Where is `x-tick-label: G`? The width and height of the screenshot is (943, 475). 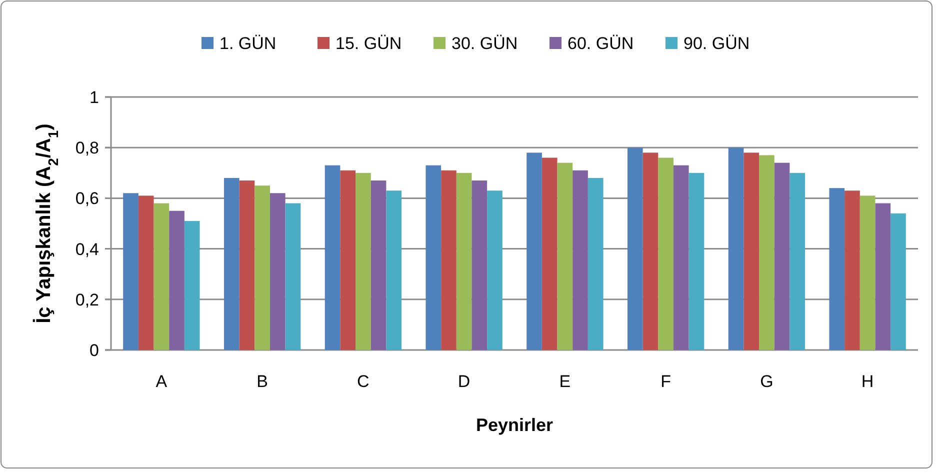
x-tick-label: G is located at coordinates (767, 381).